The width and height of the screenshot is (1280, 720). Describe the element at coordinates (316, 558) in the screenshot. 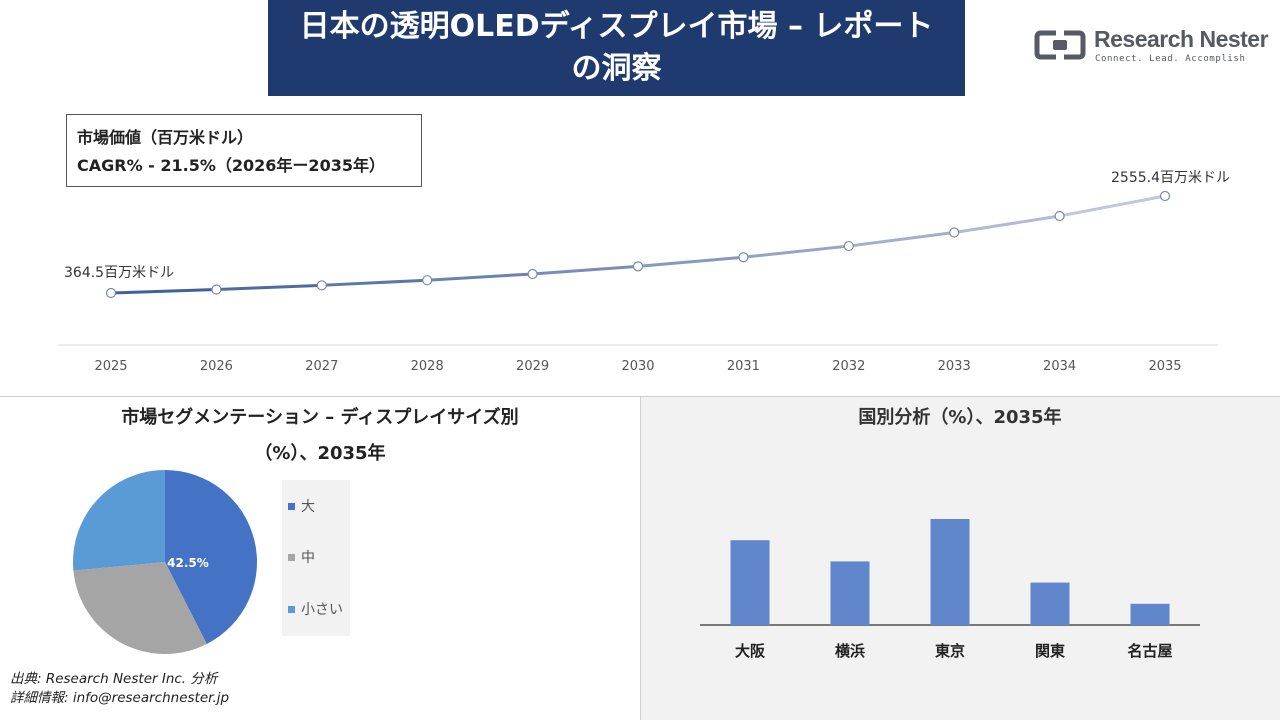

I see `pie-legend: 大 中 小さい` at that location.